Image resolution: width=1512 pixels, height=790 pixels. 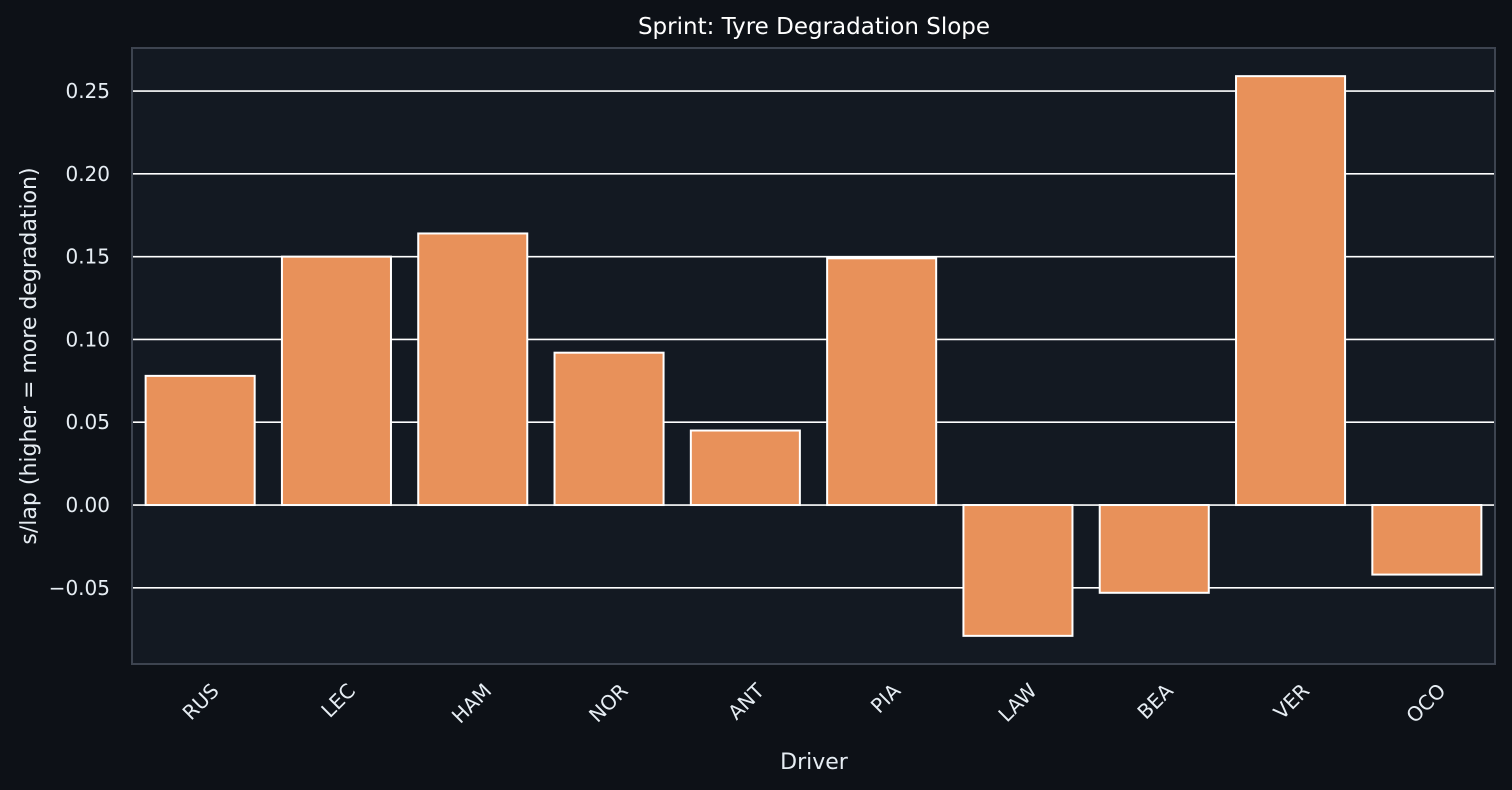 What do you see at coordinates (87, 339) in the screenshot?
I see `y-tick-label: 0.10` at bounding box center [87, 339].